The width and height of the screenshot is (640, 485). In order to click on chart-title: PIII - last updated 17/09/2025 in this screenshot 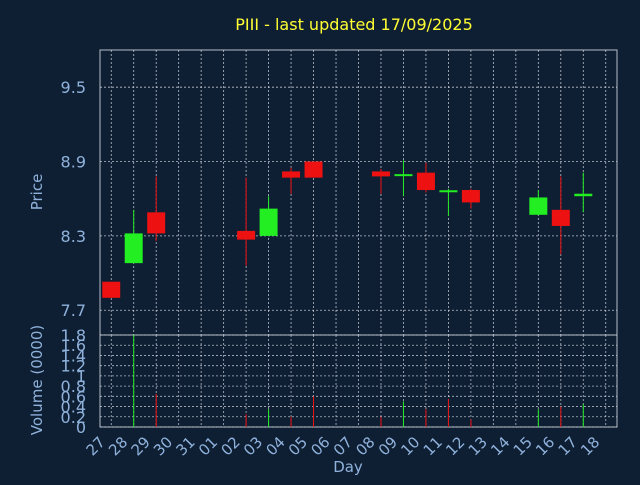, I will do `click(354, 24)`.